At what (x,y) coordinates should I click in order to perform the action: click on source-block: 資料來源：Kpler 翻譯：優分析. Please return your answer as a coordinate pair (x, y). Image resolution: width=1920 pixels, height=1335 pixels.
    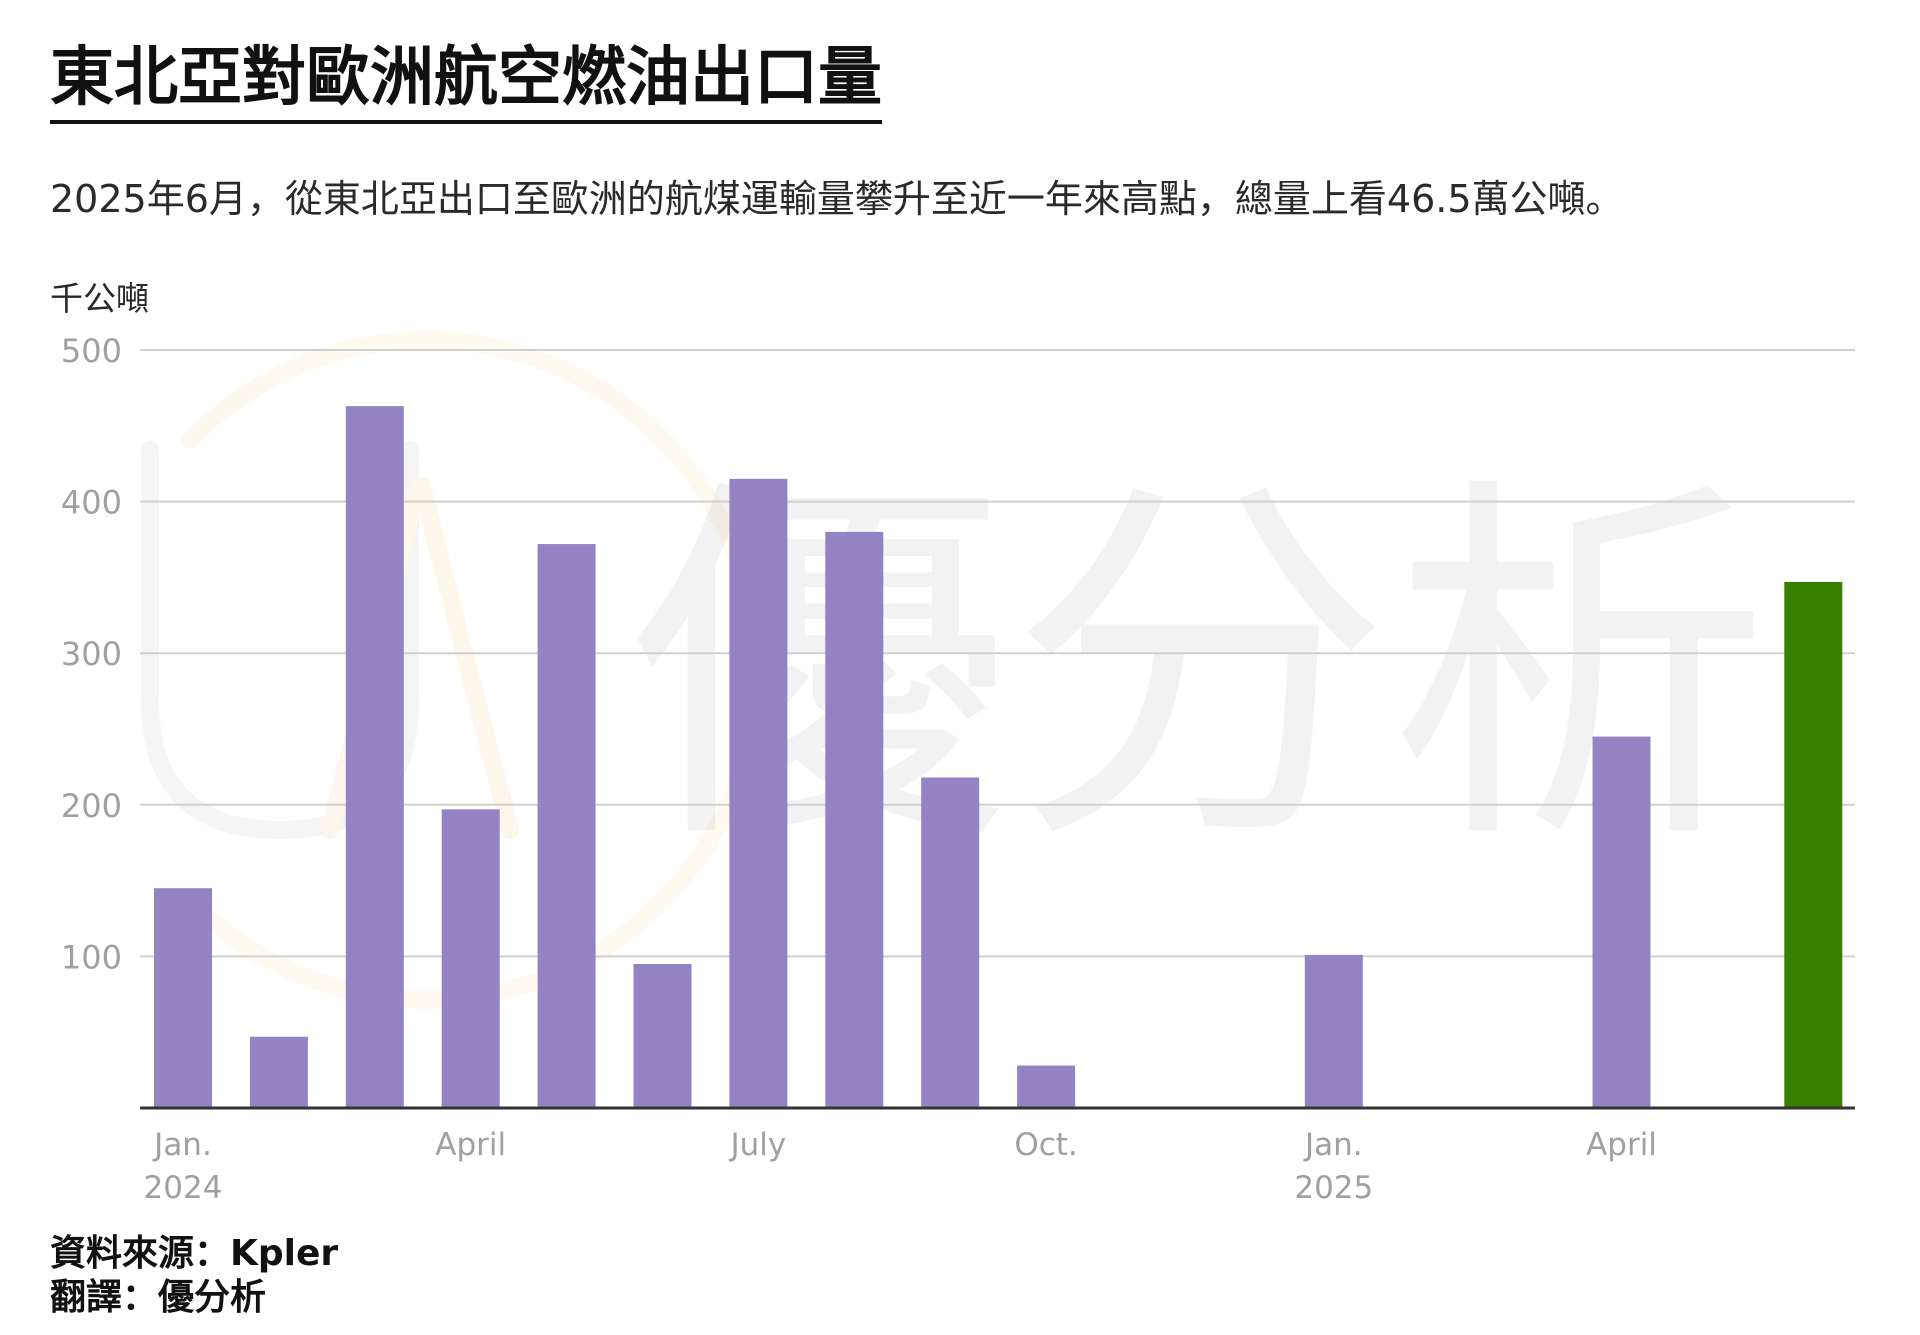
    Looking at the image, I should click on (194, 1276).